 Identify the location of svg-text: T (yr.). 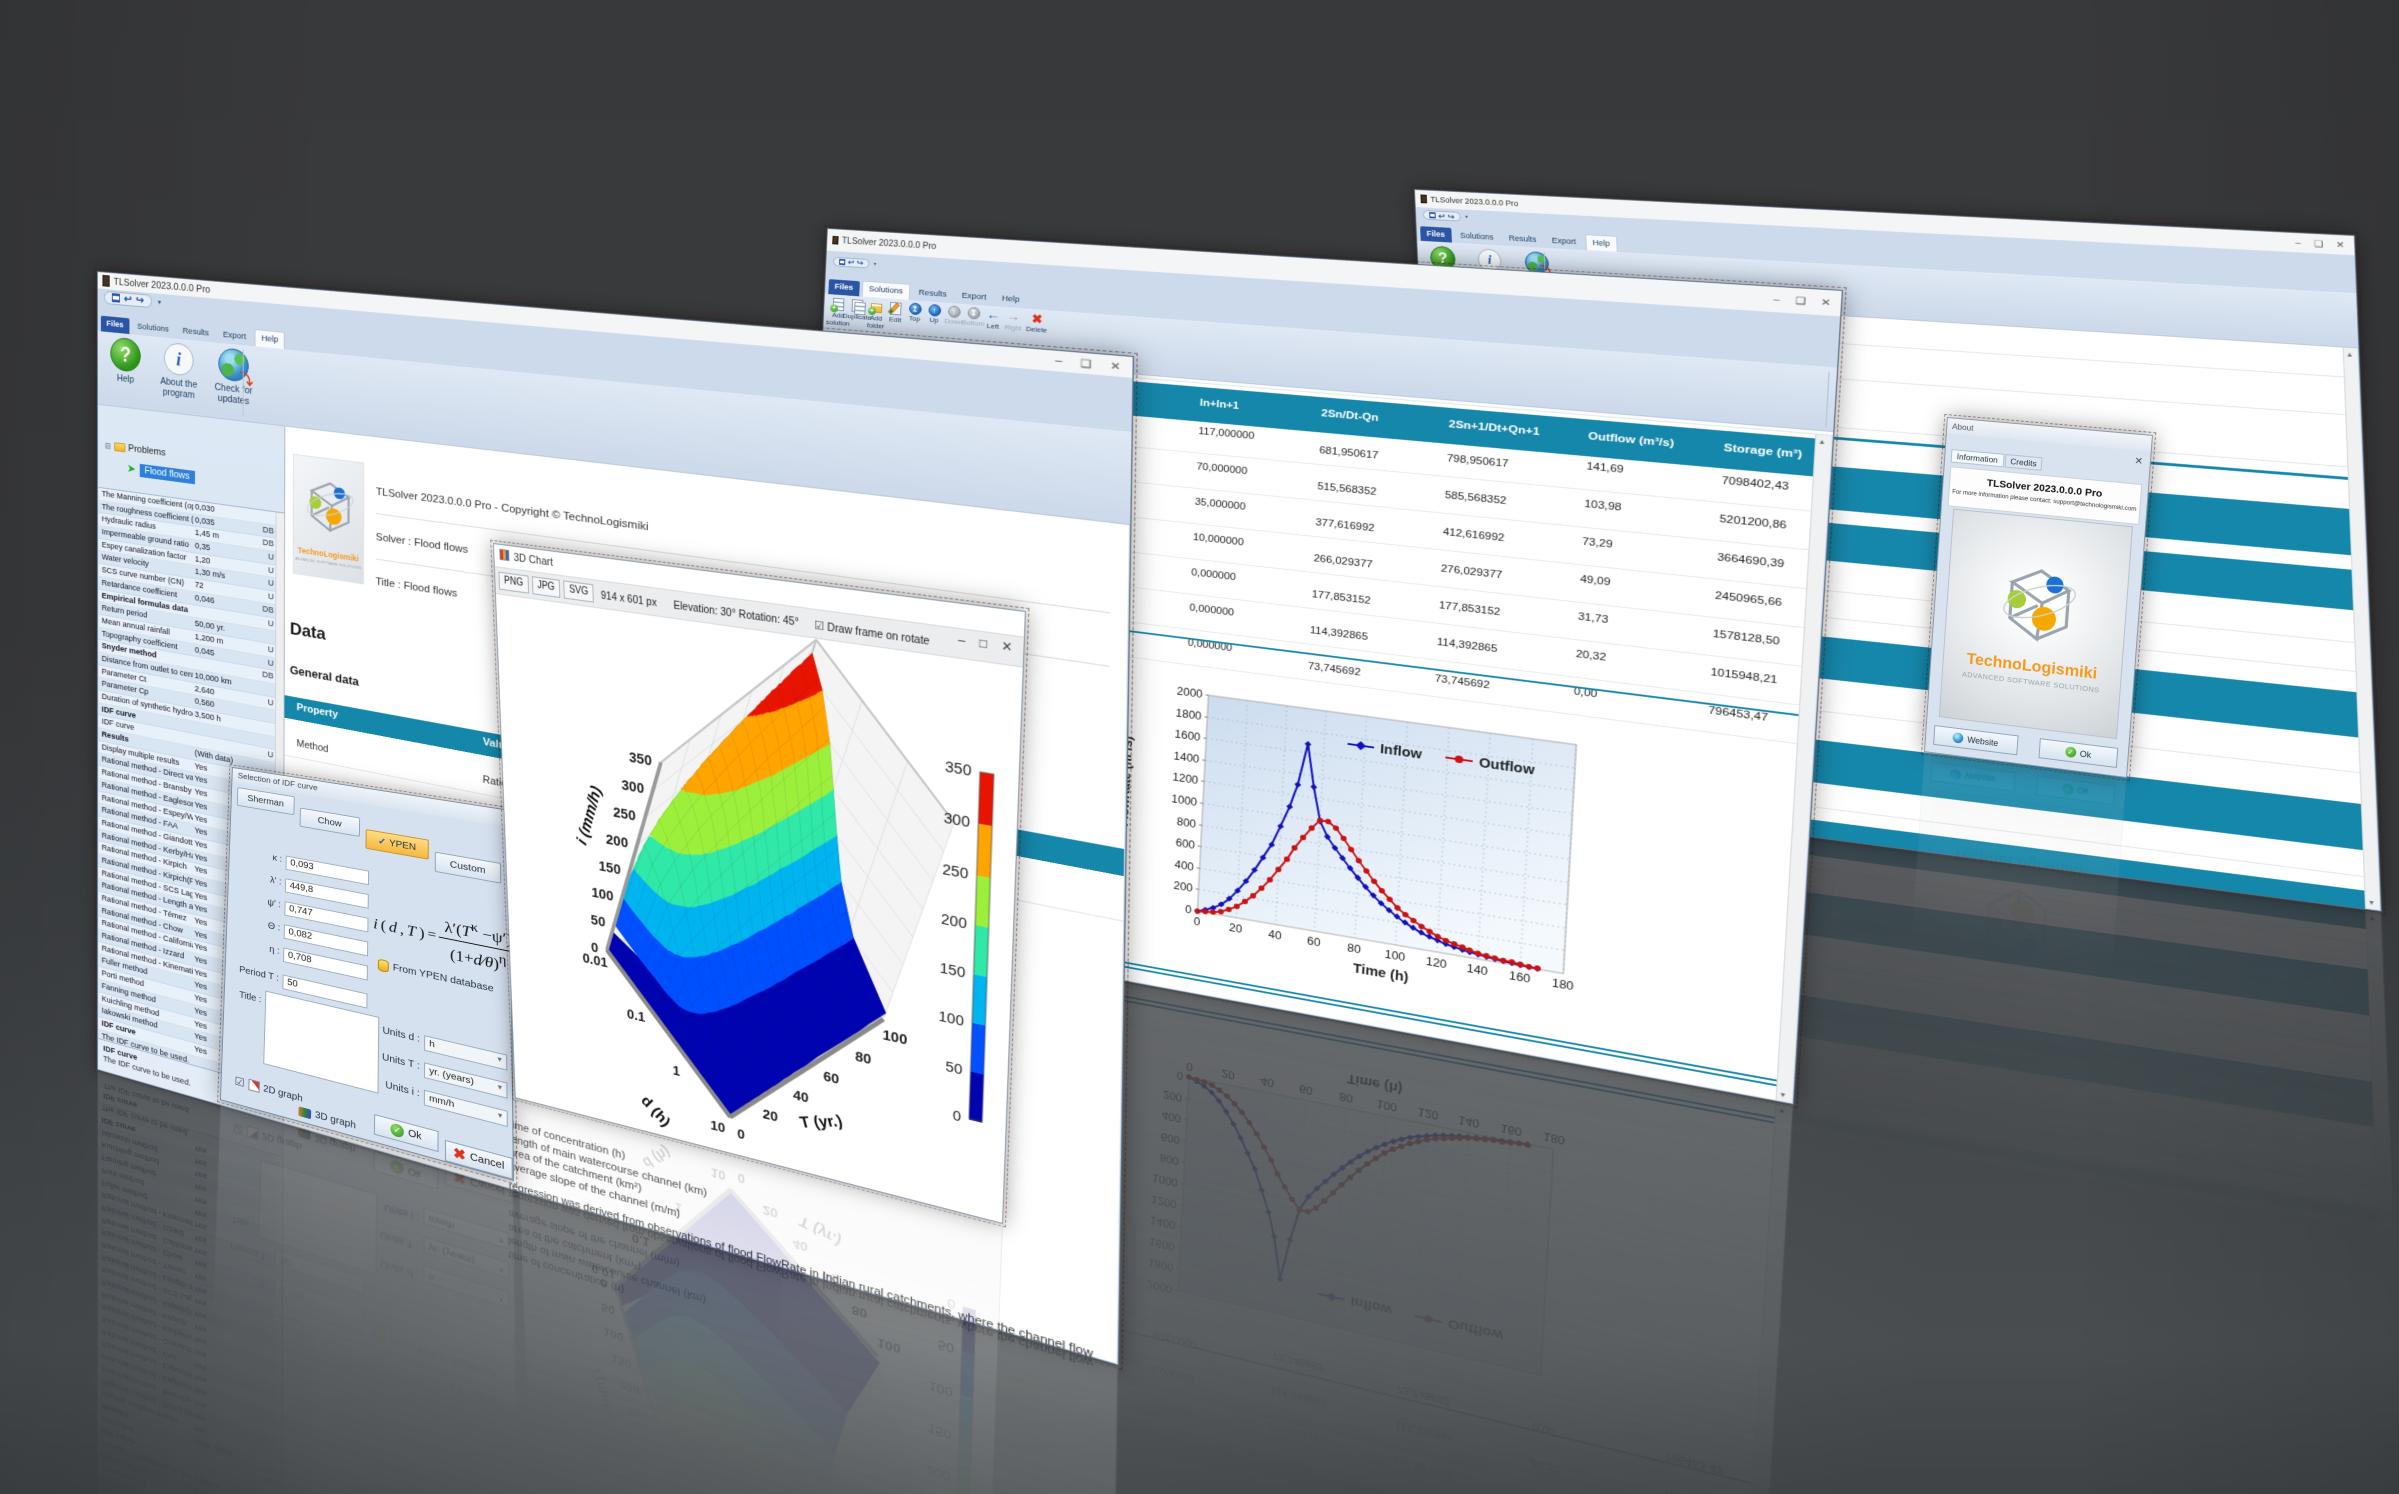
(821, 1121).